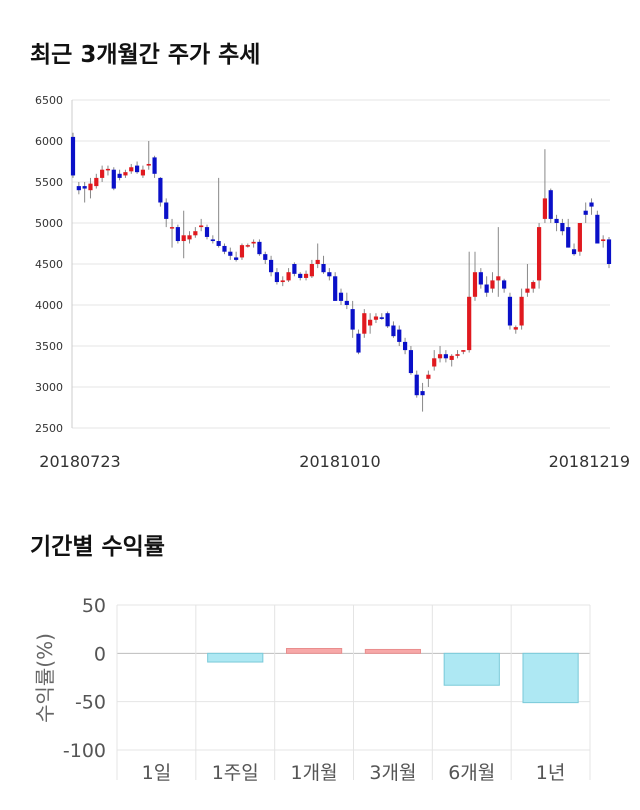  I want to click on y-tick-label: -100, so click(84, 751).